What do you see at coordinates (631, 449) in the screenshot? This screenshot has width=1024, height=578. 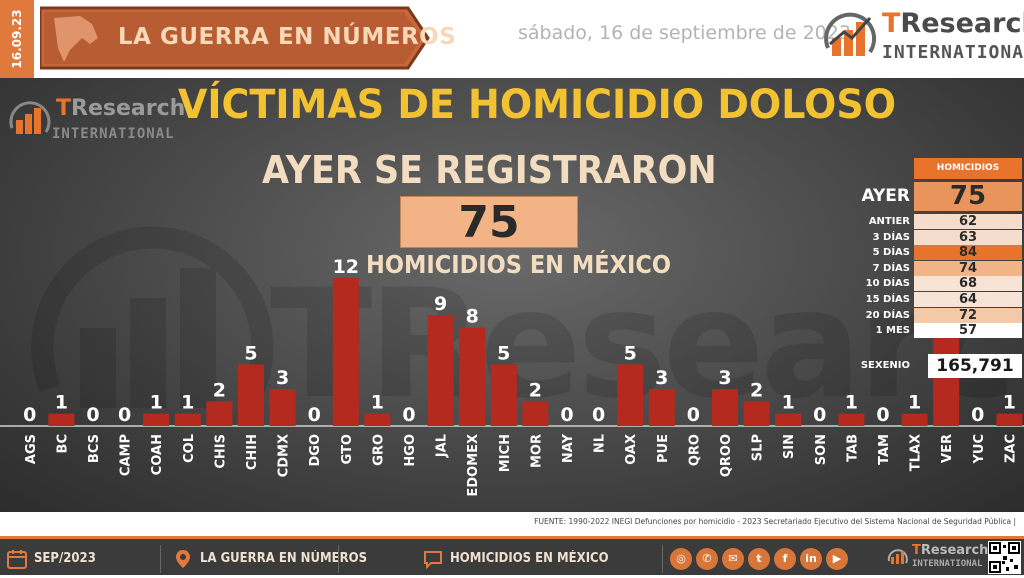 I see `category-label: OAX` at bounding box center [631, 449].